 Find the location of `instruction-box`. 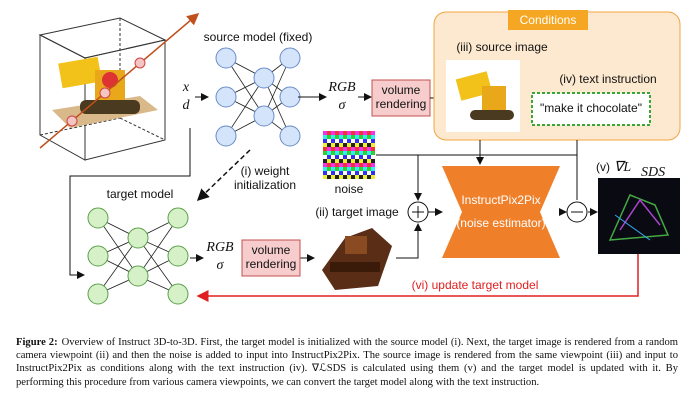

instruction-box is located at coordinates (591, 109).